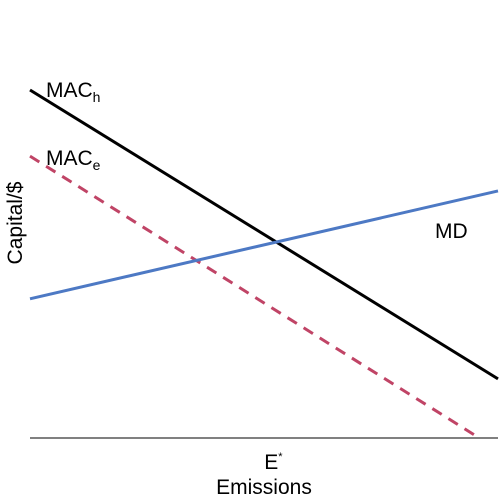  I want to click on y-axis-label: Capital/$, so click(15, 222).